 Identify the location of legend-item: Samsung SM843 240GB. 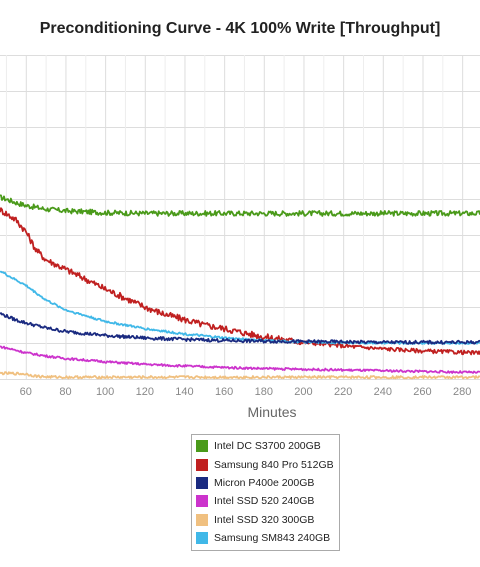
(265, 538).